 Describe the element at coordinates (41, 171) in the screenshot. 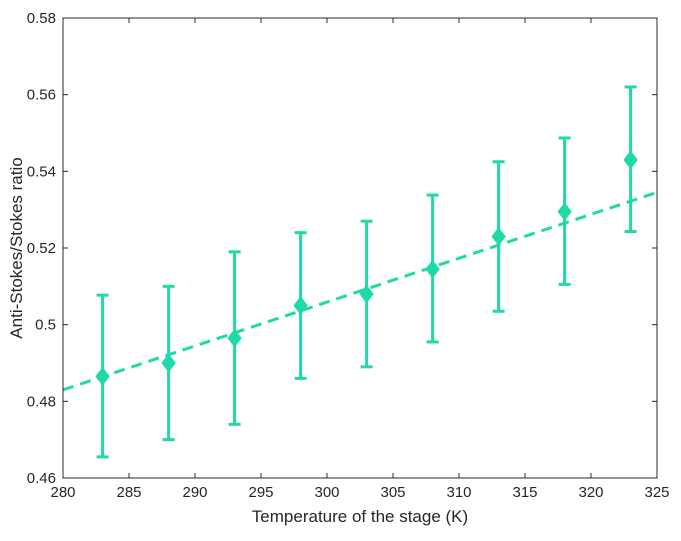

I see `y-tick-label: 0.54` at that location.